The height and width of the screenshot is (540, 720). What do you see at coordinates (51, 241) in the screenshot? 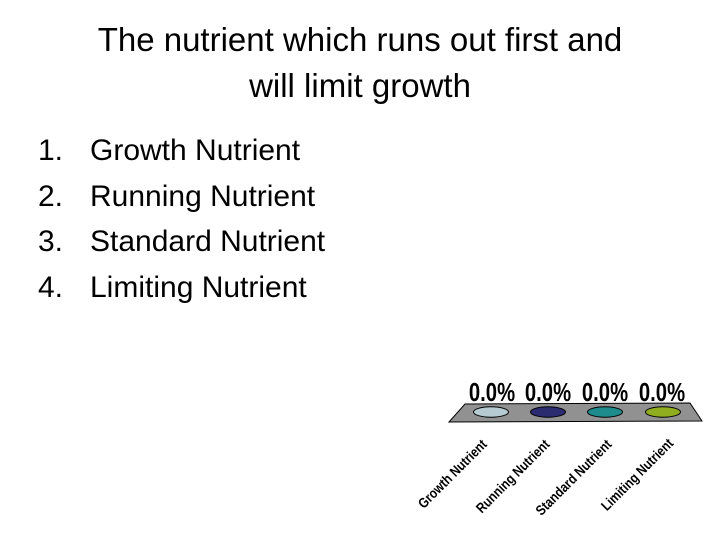
I see `option-number: 3.` at bounding box center [51, 241].